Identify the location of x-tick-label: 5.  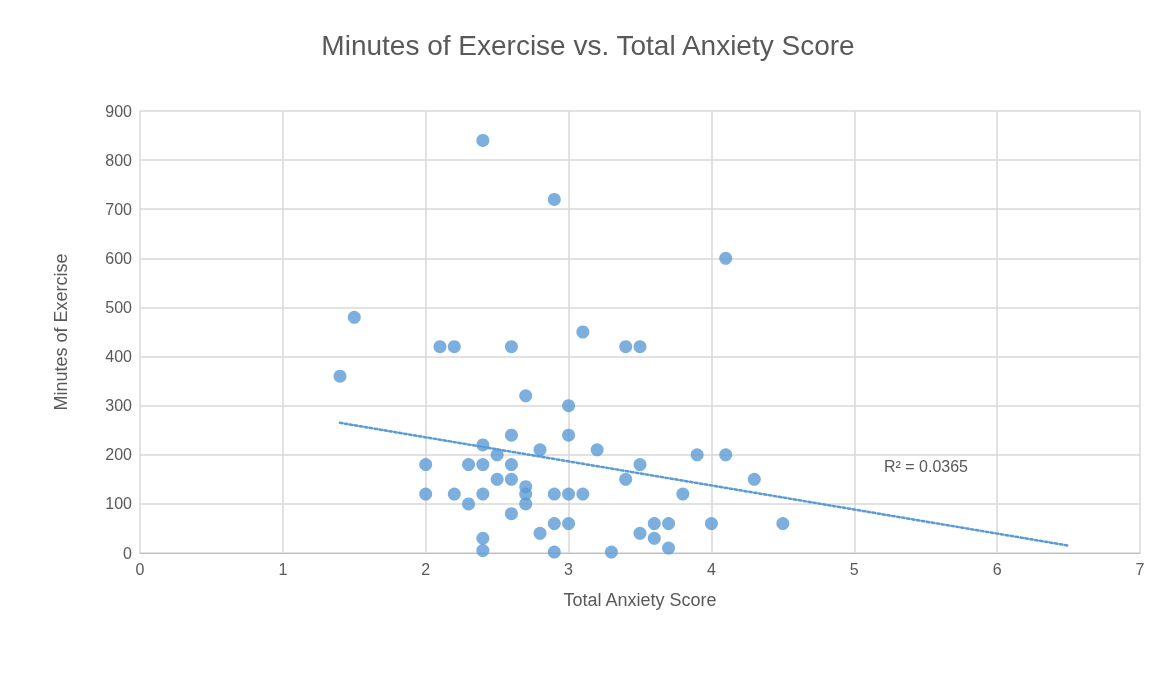
(854, 569).